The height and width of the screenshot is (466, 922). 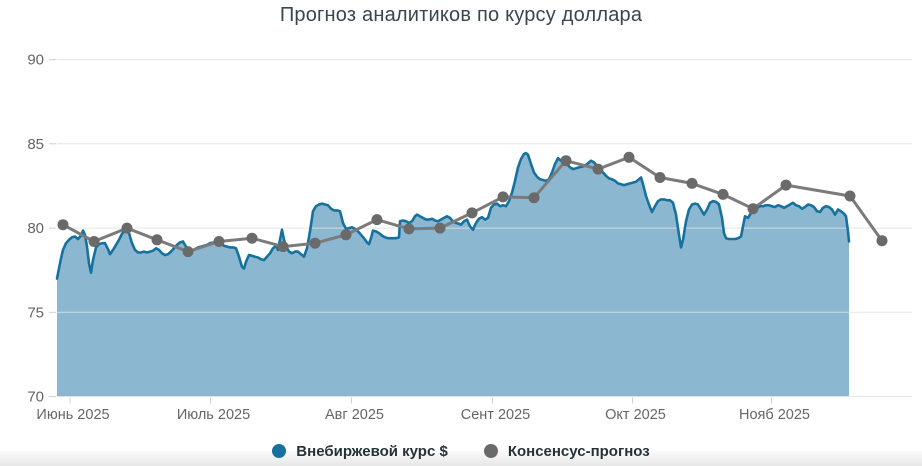 I want to click on x-tick-label: Окт 2025, so click(x=635, y=415).